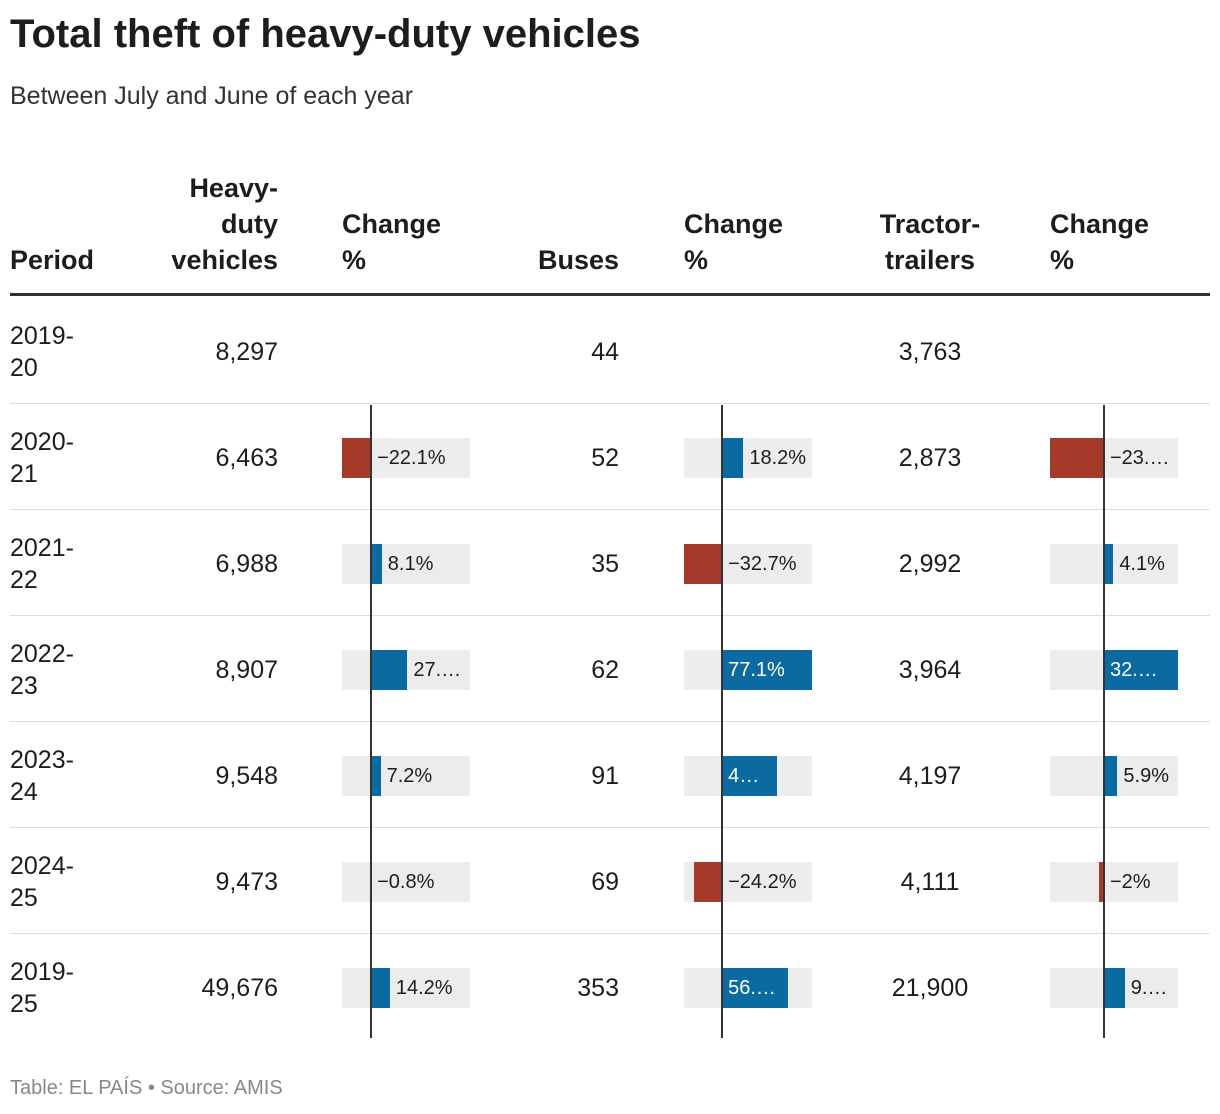  Describe the element at coordinates (930, 352) in the screenshot. I see `number-cell: 3,763` at that location.